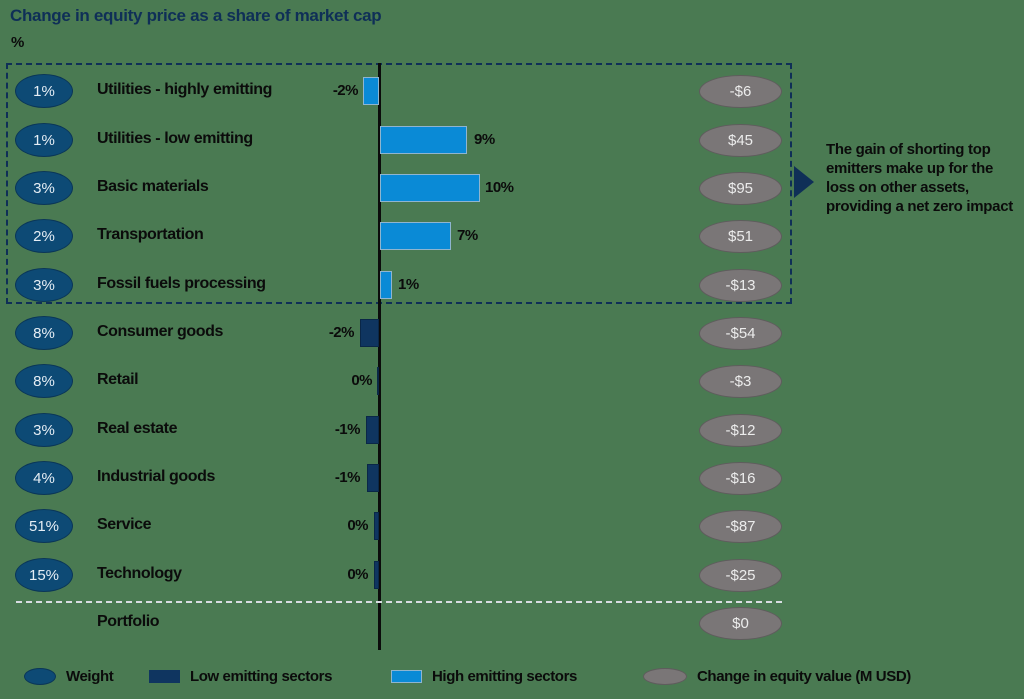 The image size is (1024, 699). I want to click on equity-swatch-icon, so click(665, 676).